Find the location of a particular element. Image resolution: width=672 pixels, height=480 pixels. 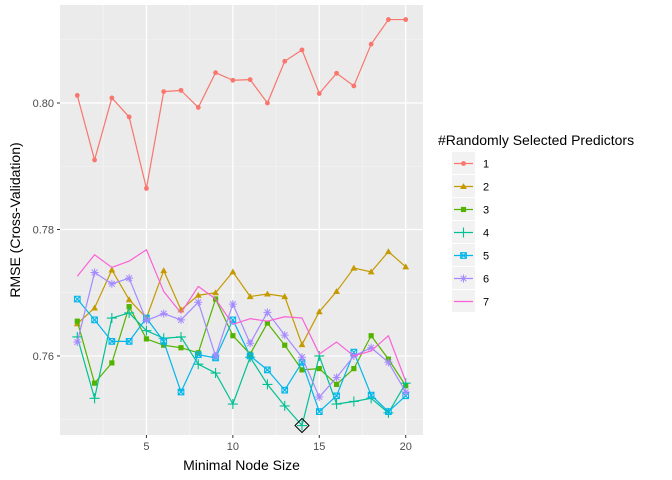

annotation-layer is located at coordinates (302, 425).